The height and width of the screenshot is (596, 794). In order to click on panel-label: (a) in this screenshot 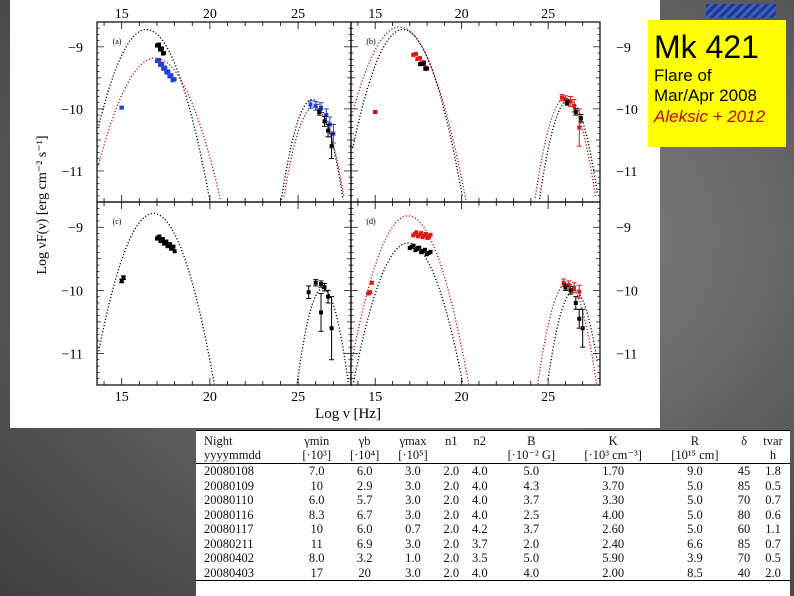, I will do `click(117, 41)`.